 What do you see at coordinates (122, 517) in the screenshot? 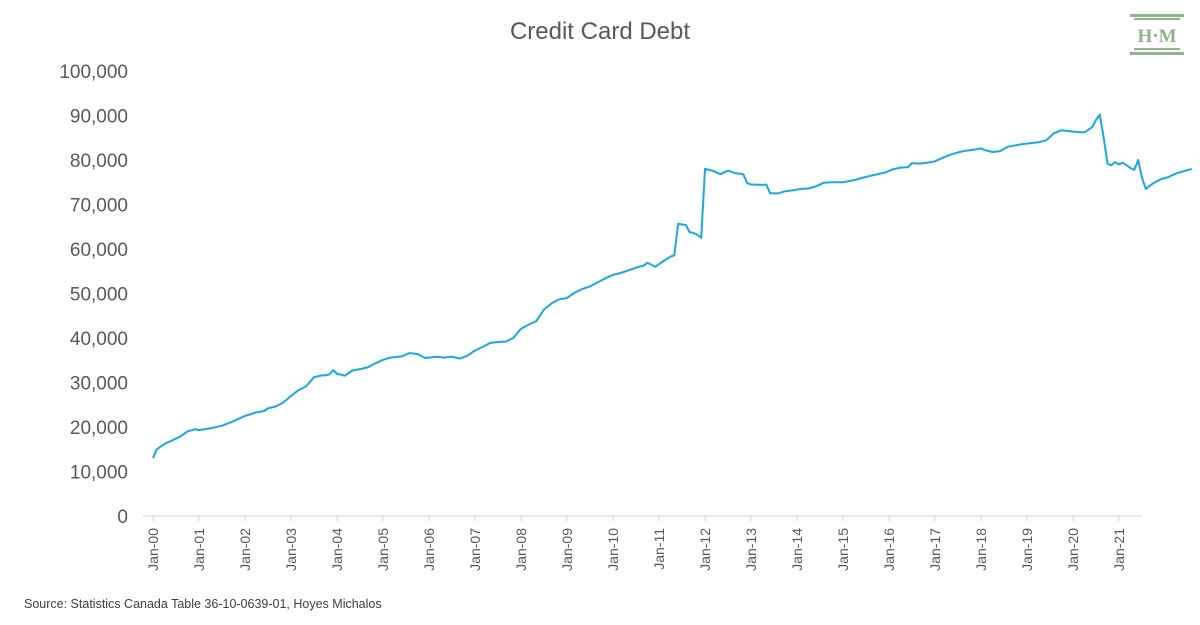
I see `y-tick-label: 0` at bounding box center [122, 517].